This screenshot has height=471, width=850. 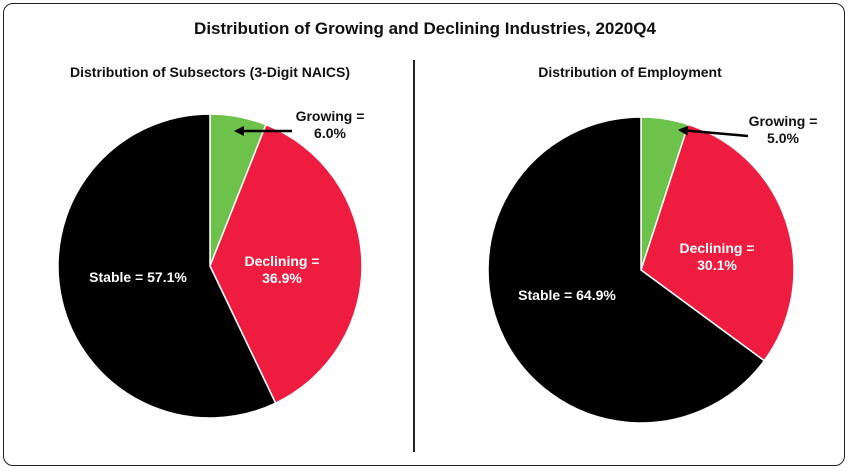 What do you see at coordinates (713, 131) in the screenshot?
I see `right-growing-arrow` at bounding box center [713, 131].